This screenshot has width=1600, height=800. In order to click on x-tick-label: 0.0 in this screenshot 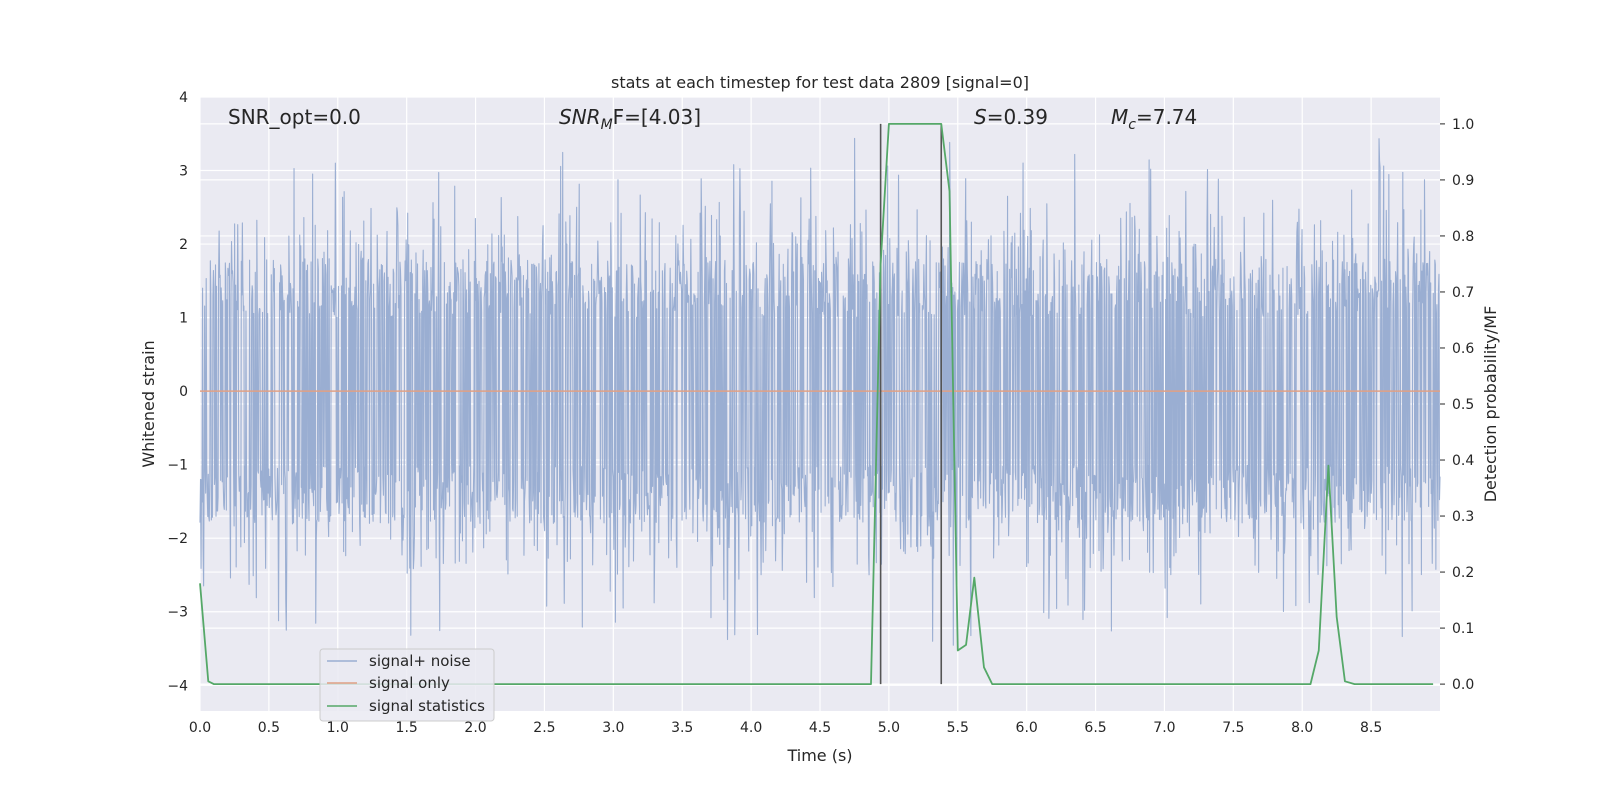, I will do `click(200, 728)`.